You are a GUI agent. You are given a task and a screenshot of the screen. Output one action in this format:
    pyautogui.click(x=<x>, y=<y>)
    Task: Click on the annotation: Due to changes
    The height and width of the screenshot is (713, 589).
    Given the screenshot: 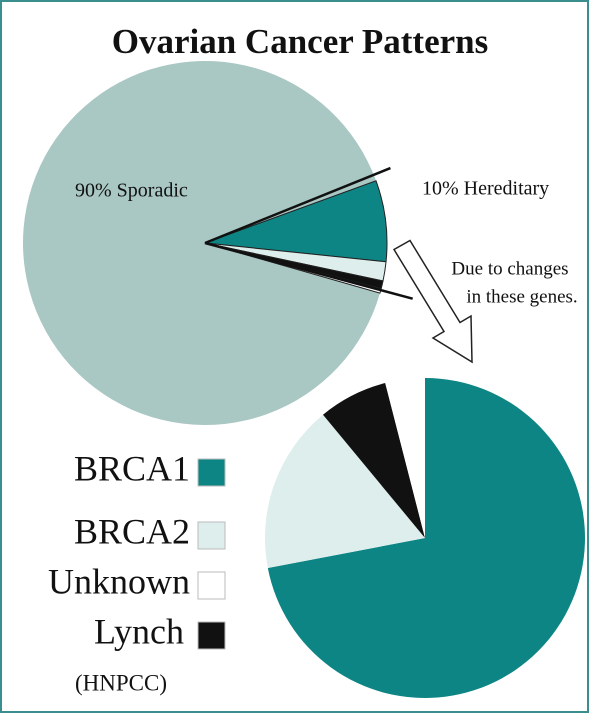 What is the action you would take?
    pyautogui.click(x=509, y=268)
    